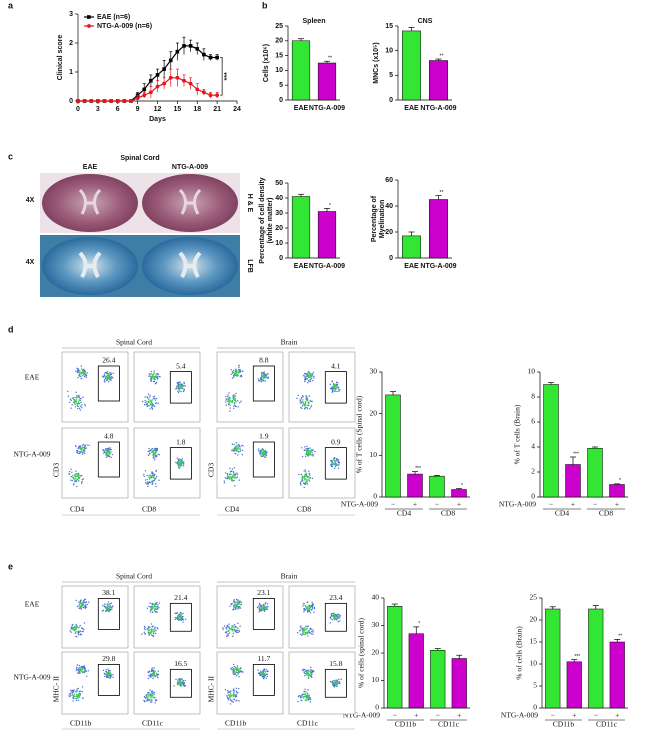 Image resolution: width=660 pixels, height=734 pixels. Describe the element at coordinates (327, 81) in the screenshot. I see `bar` at that location.